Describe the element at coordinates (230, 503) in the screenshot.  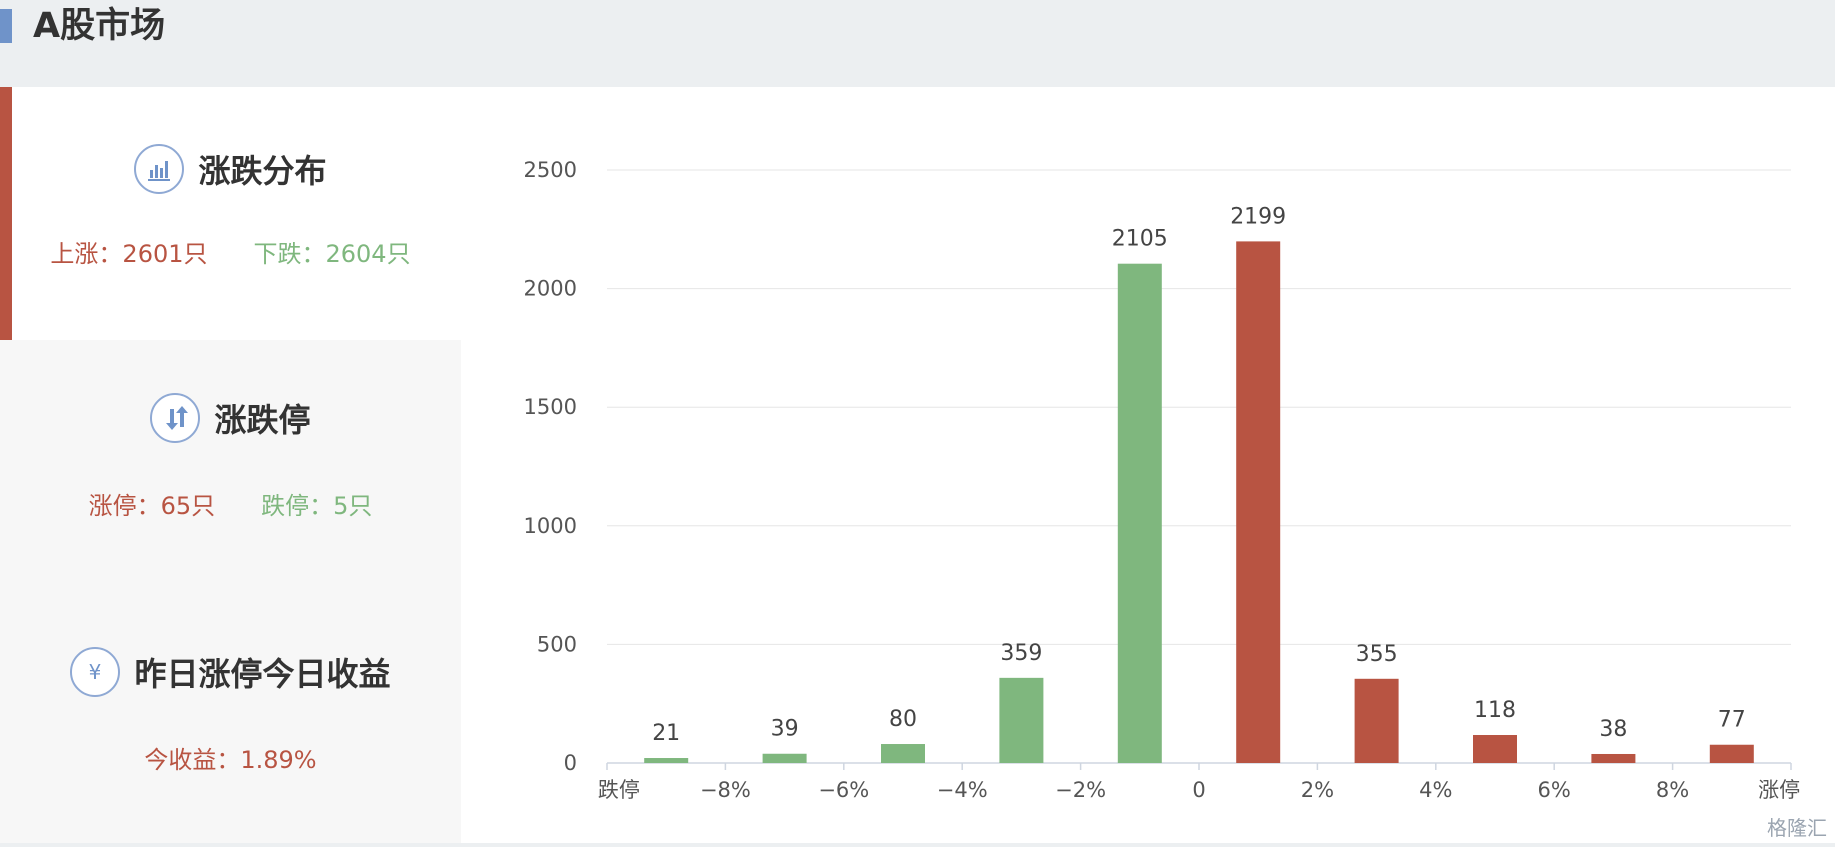
I see `stats-row: 涨停：65只 跌停：5只` at that location.